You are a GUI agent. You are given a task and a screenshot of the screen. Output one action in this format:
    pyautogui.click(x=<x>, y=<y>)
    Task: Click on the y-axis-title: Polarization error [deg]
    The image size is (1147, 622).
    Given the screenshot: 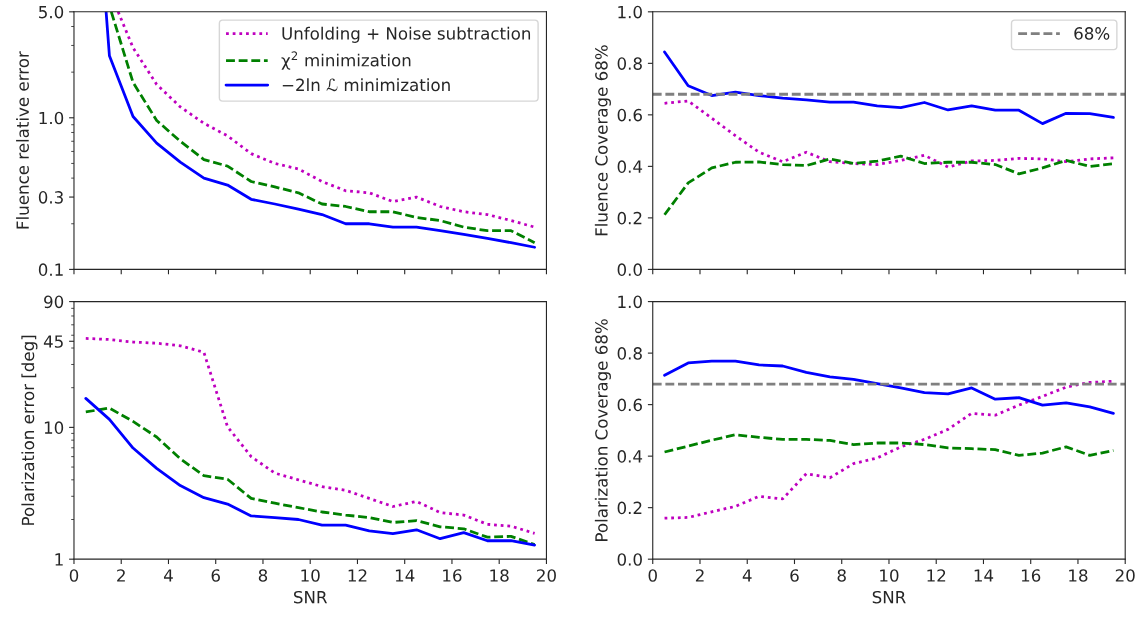 What is the action you would take?
    pyautogui.click(x=29, y=430)
    